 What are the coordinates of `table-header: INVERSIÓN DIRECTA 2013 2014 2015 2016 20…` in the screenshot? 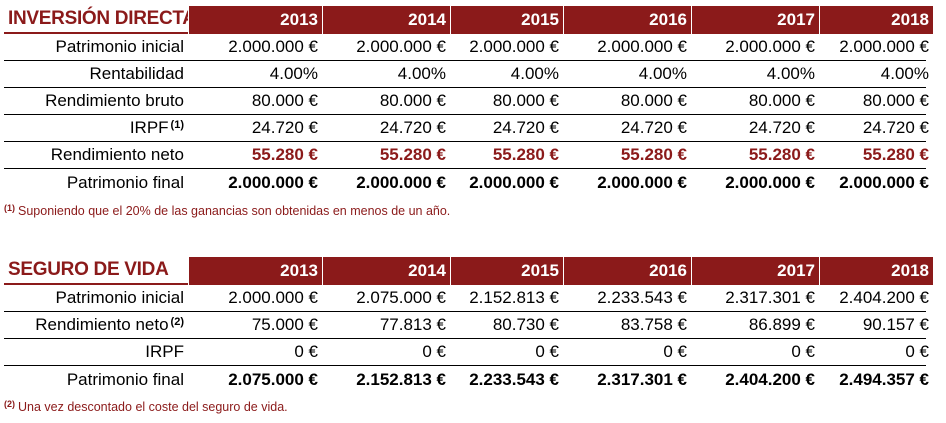 It's located at (468, 20).